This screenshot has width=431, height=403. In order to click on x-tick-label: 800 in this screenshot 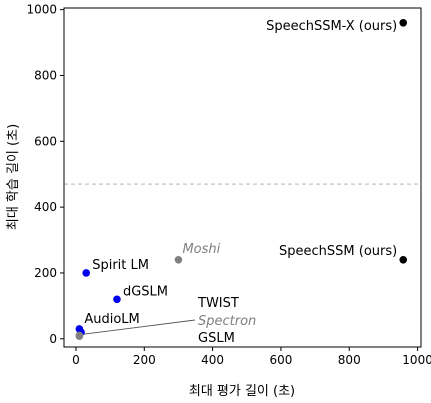, I will do `click(349, 360)`.